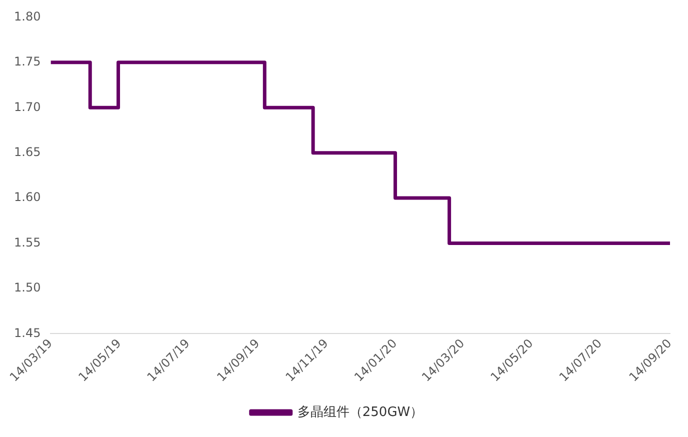 This screenshot has width=688, height=437. I want to click on y-tick-label: 1.80, so click(27, 16).